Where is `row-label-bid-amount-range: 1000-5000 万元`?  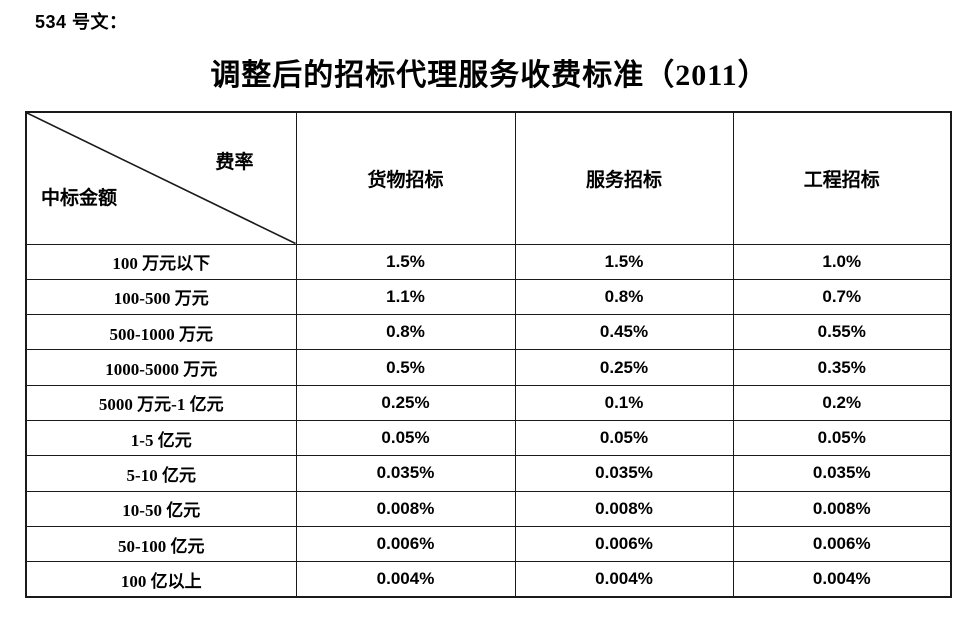
row-label-bid-amount-range: 1000-5000 万元 is located at coordinates (161, 367).